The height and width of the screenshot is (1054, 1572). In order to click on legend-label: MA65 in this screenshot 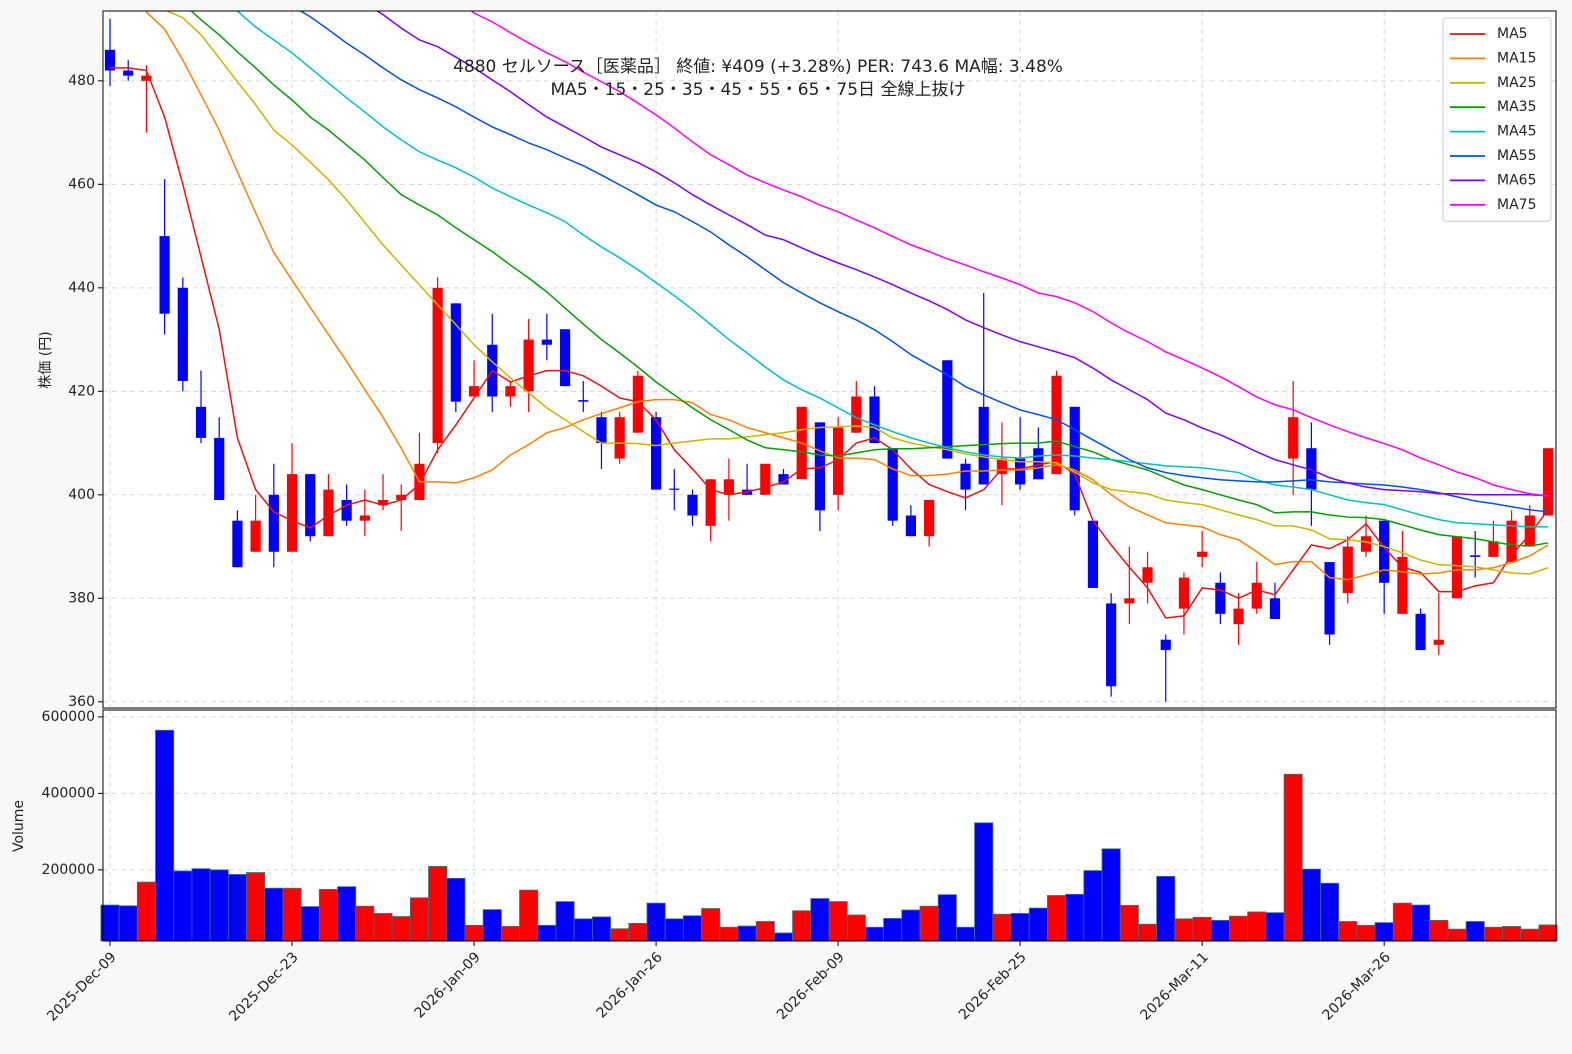, I will do `click(1516, 180)`.